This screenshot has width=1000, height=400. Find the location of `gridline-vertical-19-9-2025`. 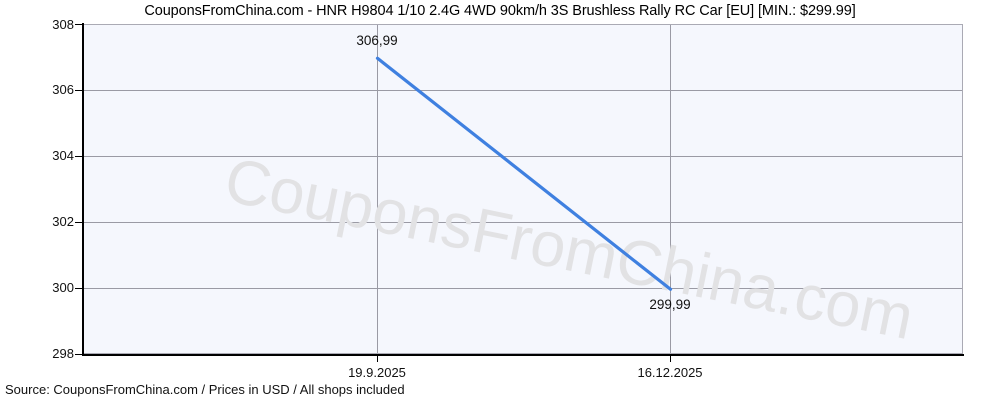

gridline-vertical-19-9-2025 is located at coordinates (377, 189).